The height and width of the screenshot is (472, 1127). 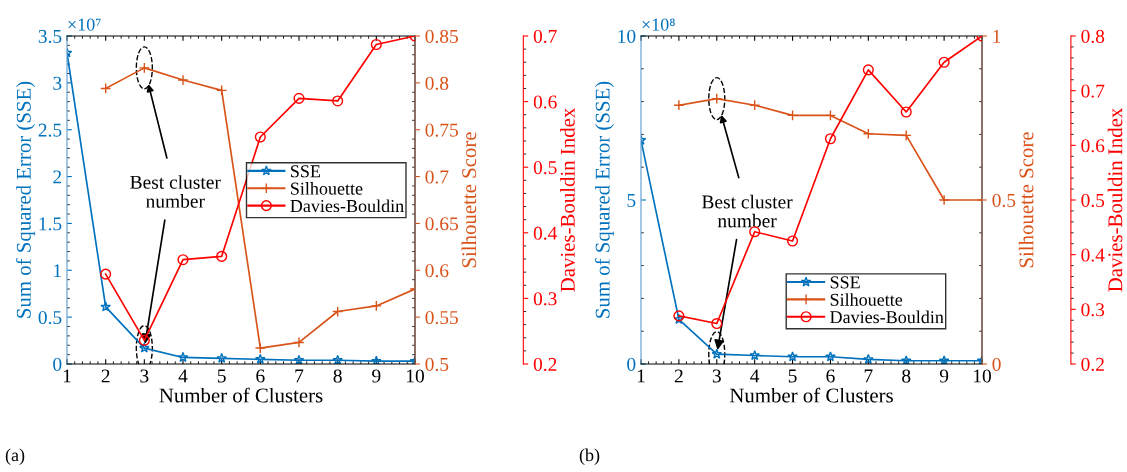 I want to click on text: ×10⁸, so click(x=658, y=24).